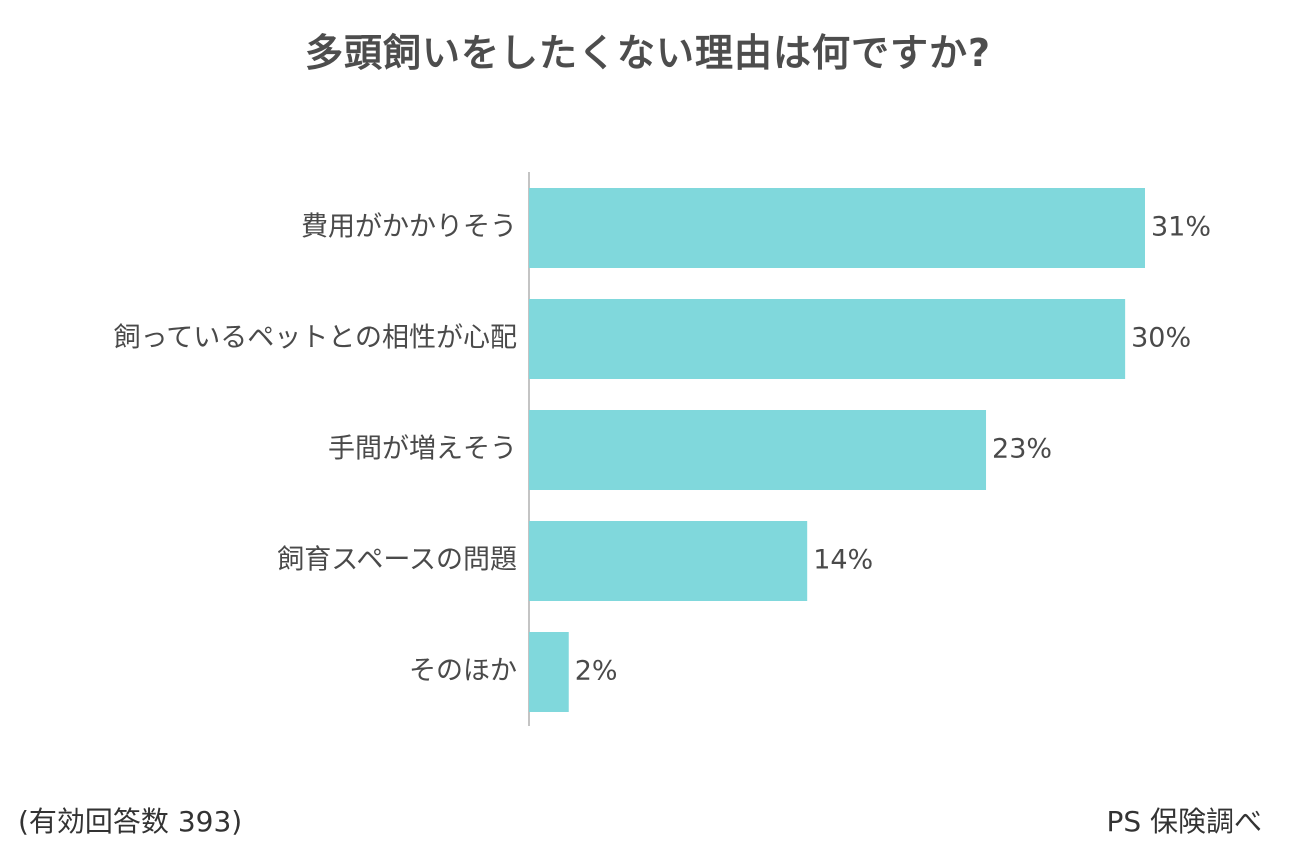 Image resolution: width=1296 pixels, height=866 pixels. What do you see at coordinates (596, 671) in the screenshot?
I see `value-label: 2%` at bounding box center [596, 671].